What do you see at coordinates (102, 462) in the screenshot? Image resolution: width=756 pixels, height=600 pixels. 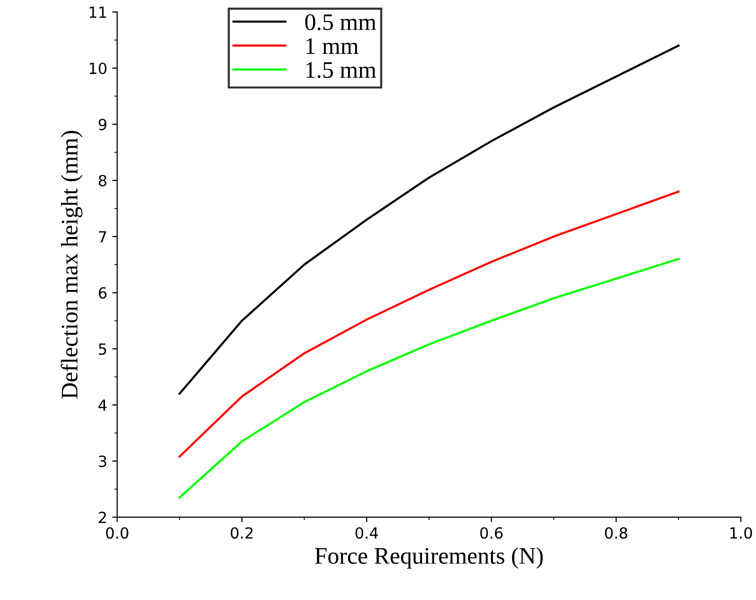 I see `y-tick-label: 3` at bounding box center [102, 462].